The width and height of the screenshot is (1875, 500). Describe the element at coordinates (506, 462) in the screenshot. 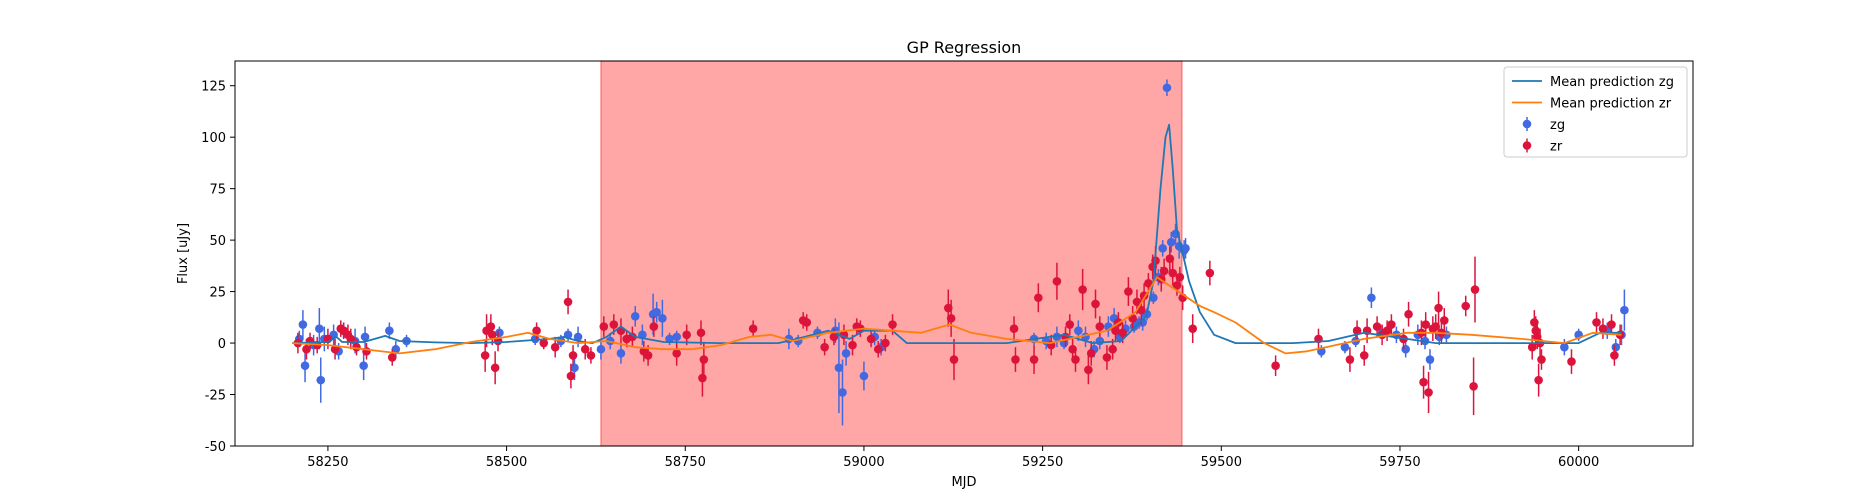

I see `x-tick-label: 58500` at that location.